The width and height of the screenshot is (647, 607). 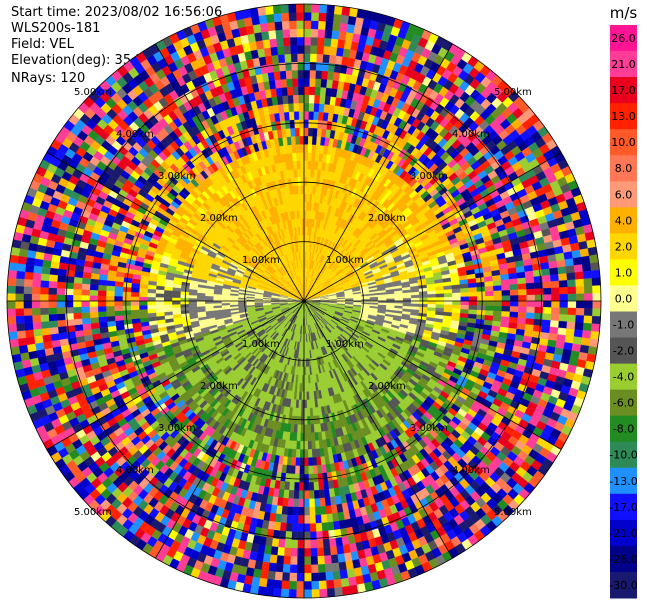 I want to click on elevation-label: Elevation(deg): 35.30, so click(x=81, y=60).